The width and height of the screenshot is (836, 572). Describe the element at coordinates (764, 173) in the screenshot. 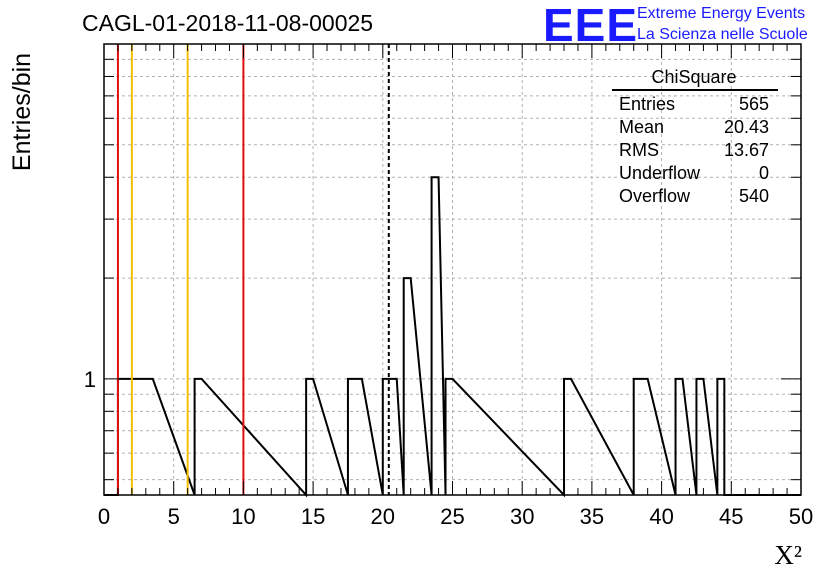

I see `stats-row-value: 0` at that location.